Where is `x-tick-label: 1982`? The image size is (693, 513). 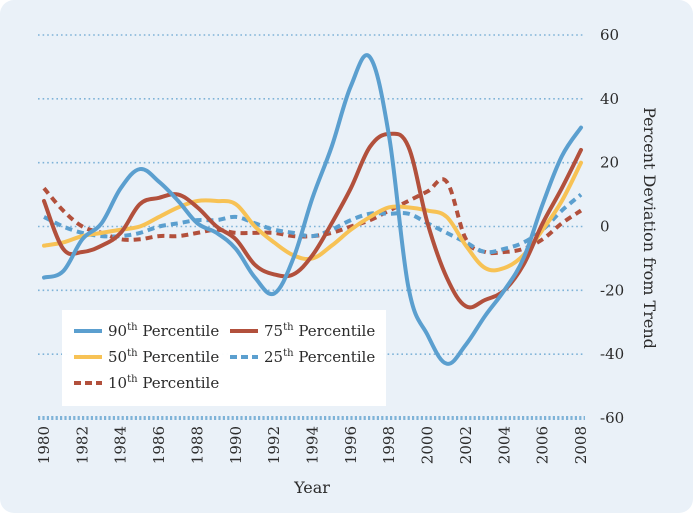
x-tick-label: 1982 is located at coordinates (82, 445).